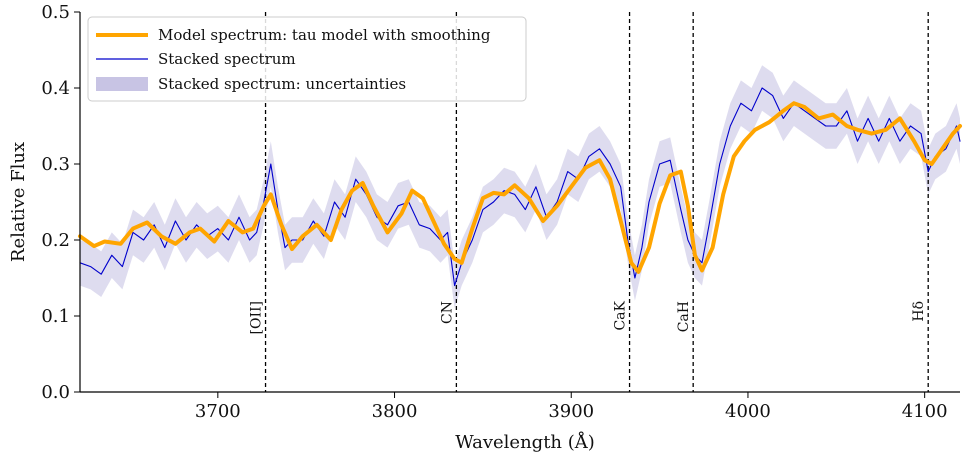  Describe the element at coordinates (525, 442) in the screenshot. I see `x-axis-label: Wavelength (Å)` at that location.